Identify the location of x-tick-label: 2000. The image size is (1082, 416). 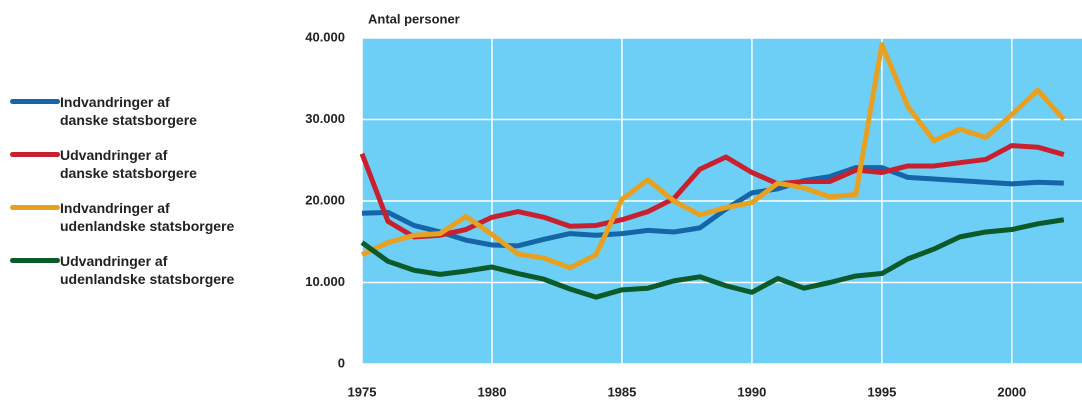
(1011, 391).